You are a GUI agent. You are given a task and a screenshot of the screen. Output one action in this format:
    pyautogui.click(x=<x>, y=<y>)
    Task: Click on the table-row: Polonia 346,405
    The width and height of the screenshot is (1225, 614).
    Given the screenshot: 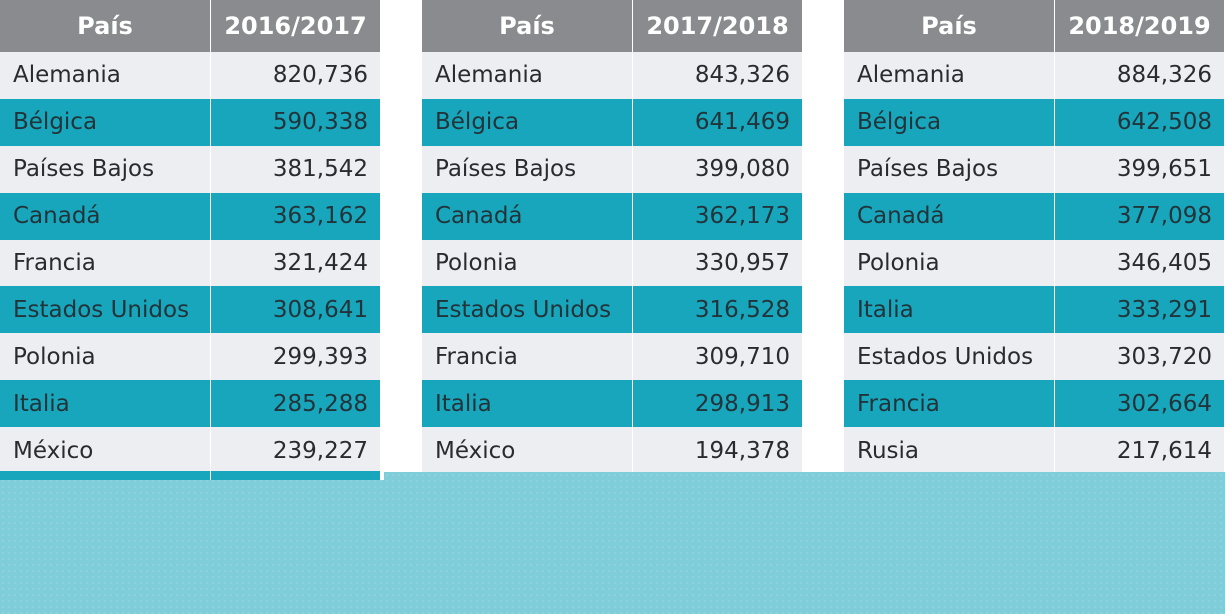 What is the action you would take?
    pyautogui.click(x=1034, y=263)
    